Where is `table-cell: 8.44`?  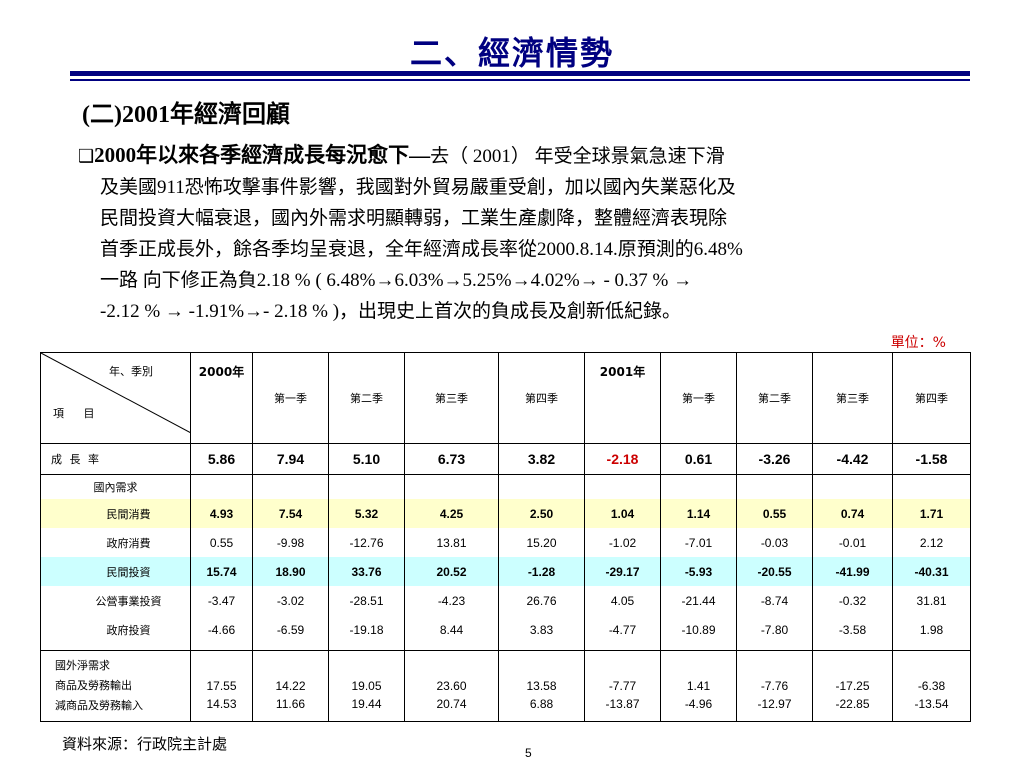 table-cell: 8.44 is located at coordinates (451, 629).